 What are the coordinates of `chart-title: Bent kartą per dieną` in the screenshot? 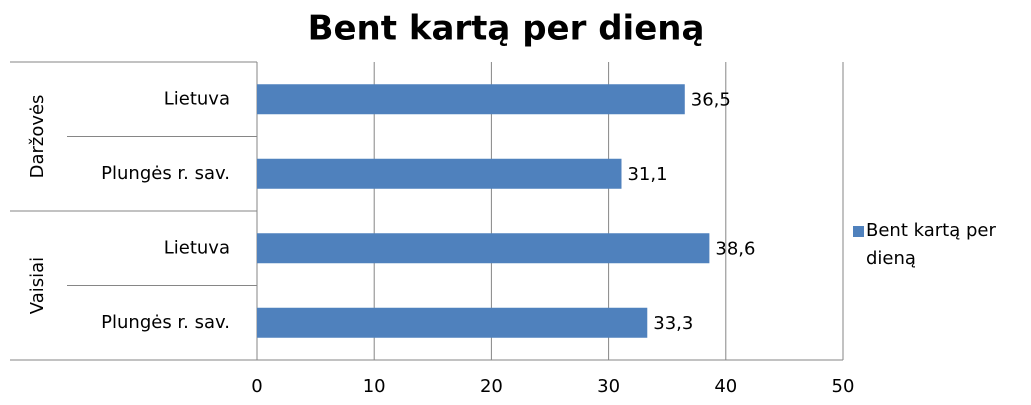 It's located at (506, 29).